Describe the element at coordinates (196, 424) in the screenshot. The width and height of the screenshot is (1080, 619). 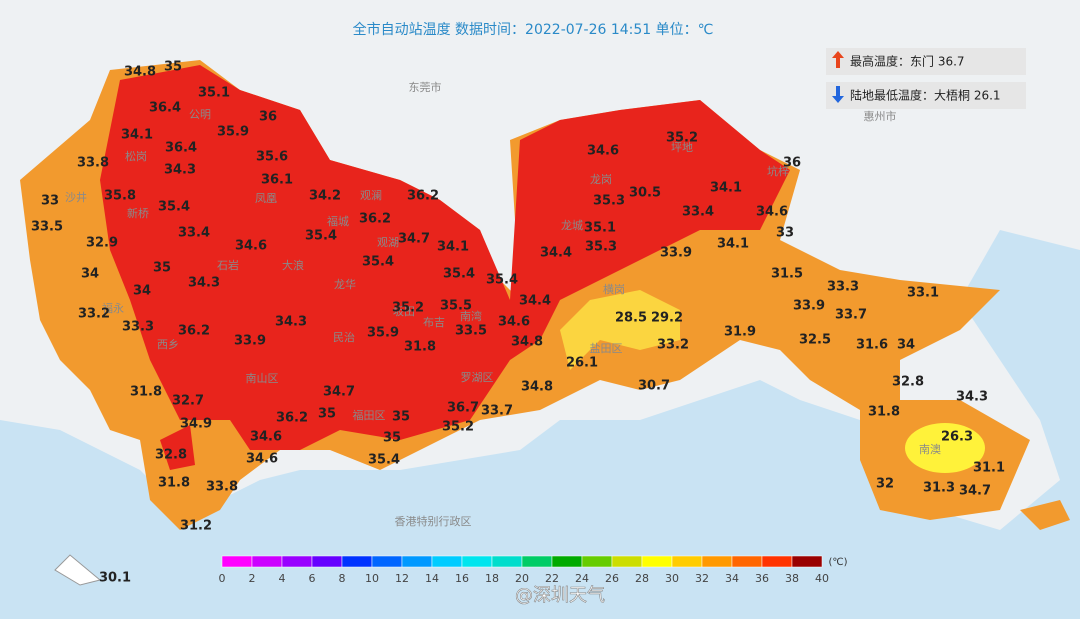
I see `station-temp: 34.9` at that location.